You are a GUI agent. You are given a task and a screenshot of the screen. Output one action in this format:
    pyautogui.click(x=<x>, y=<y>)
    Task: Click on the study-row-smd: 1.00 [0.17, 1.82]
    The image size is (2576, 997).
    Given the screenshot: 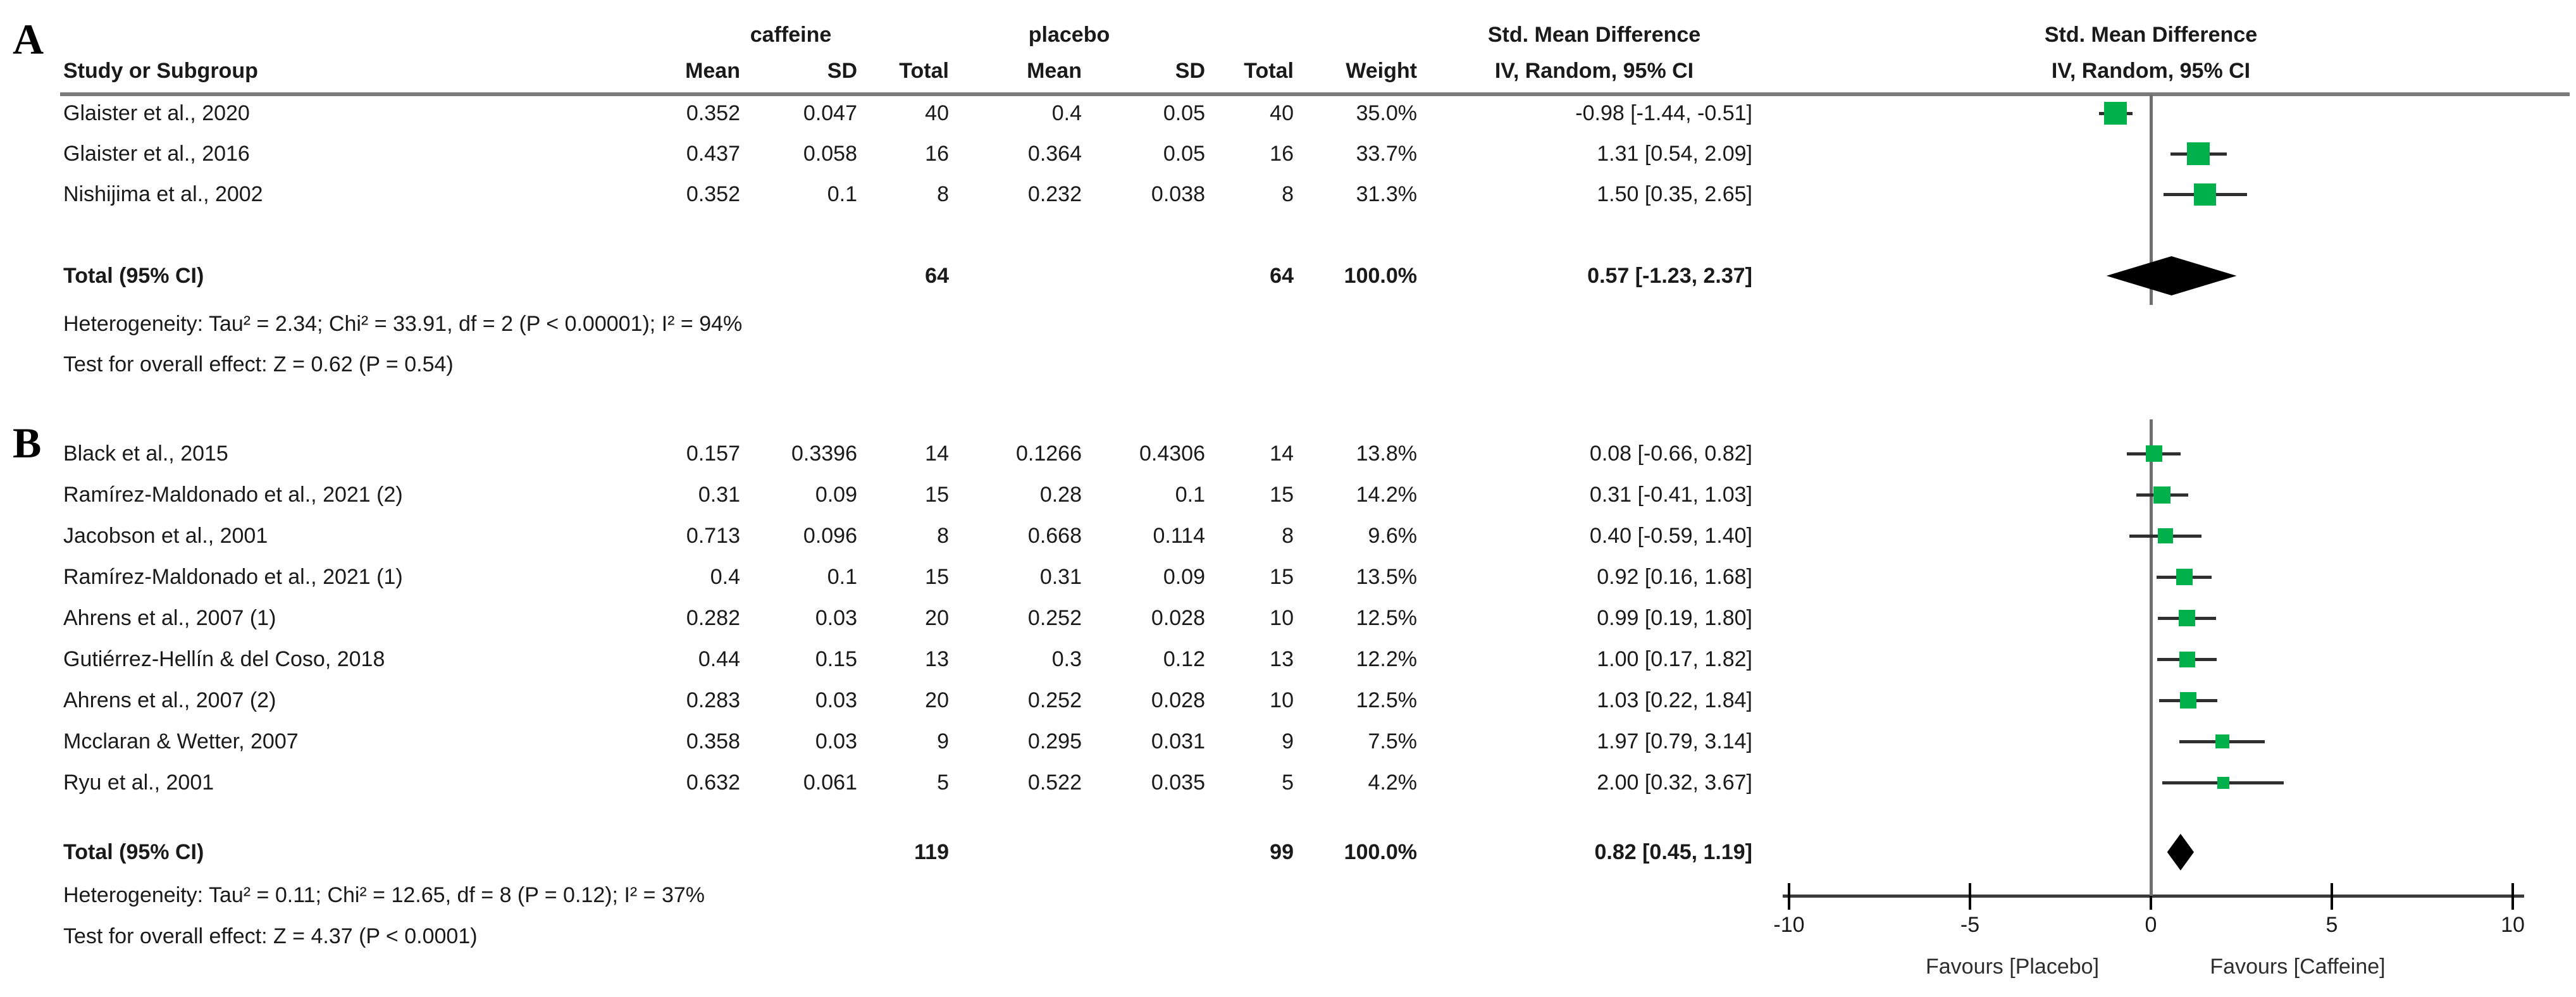 What is the action you would take?
    pyautogui.click(x=1674, y=659)
    